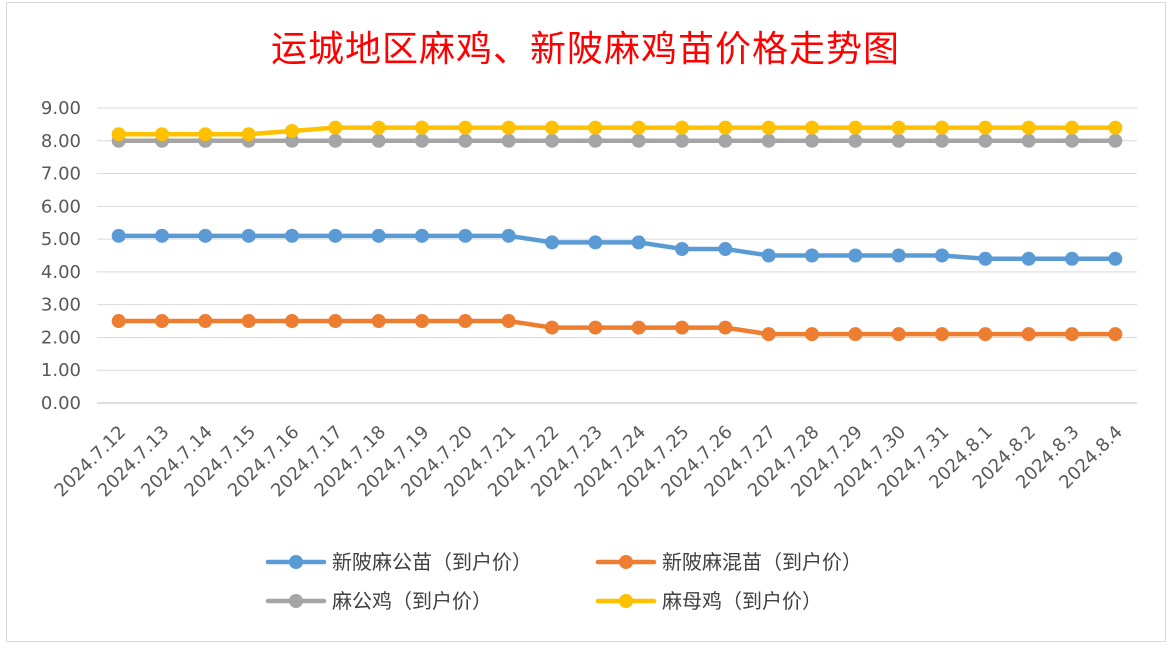  I want to click on y-tick-label: 9.00, so click(61, 108).